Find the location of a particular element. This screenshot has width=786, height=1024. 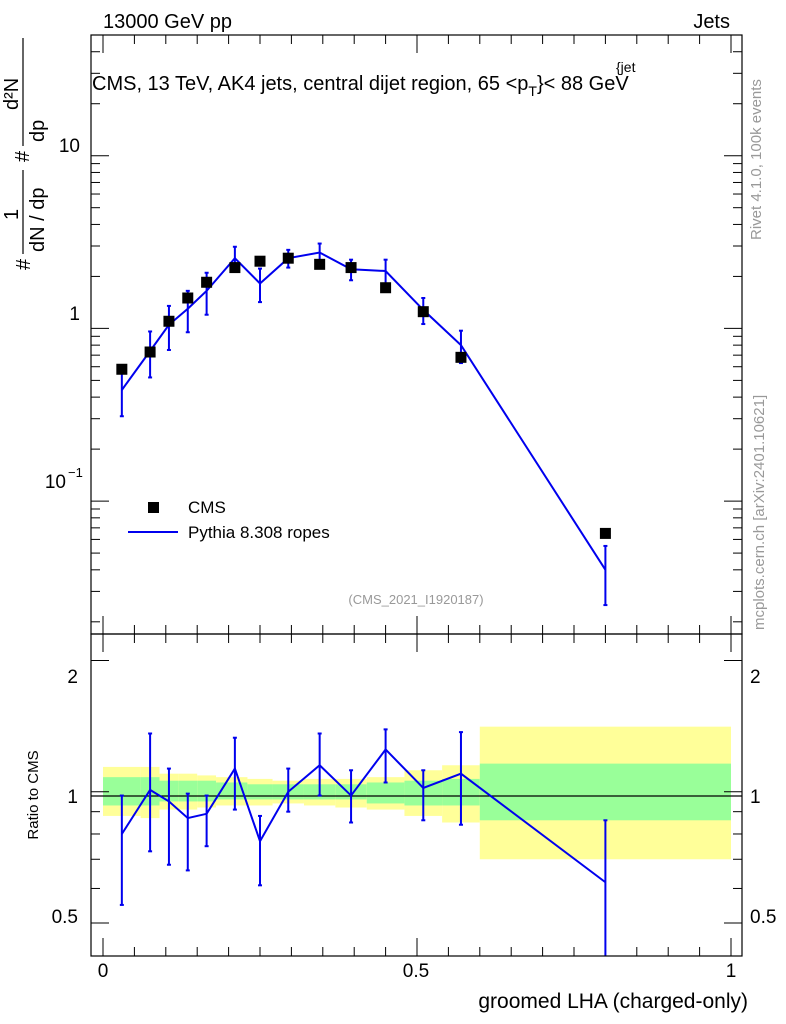

ratio-ytick-label-0.5-right: 0.5 is located at coordinates (763, 917).